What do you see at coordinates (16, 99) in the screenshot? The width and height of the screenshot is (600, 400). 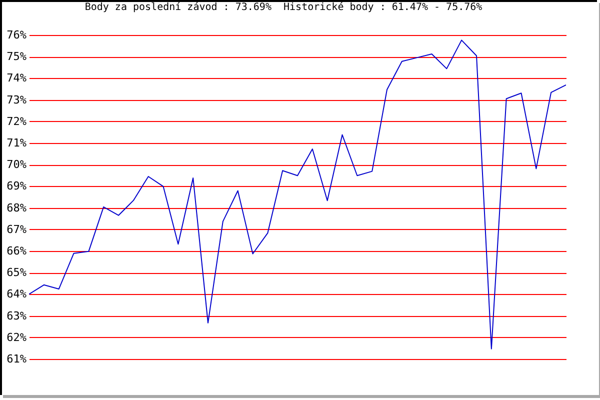 I see `y-tick-label: 73%` at bounding box center [16, 99].